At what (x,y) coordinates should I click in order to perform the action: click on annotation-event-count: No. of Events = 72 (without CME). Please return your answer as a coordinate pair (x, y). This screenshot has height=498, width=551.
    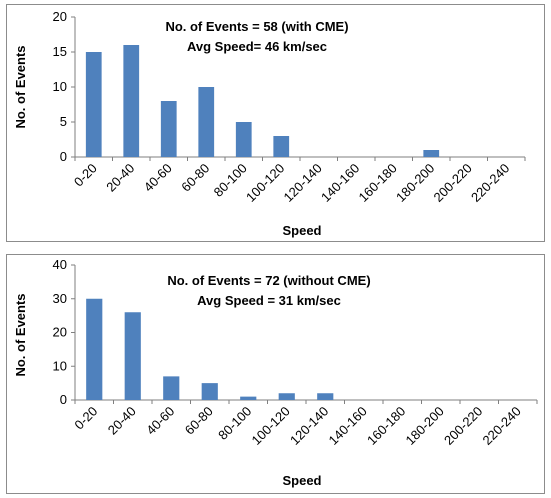
    Looking at the image, I should click on (268, 280).